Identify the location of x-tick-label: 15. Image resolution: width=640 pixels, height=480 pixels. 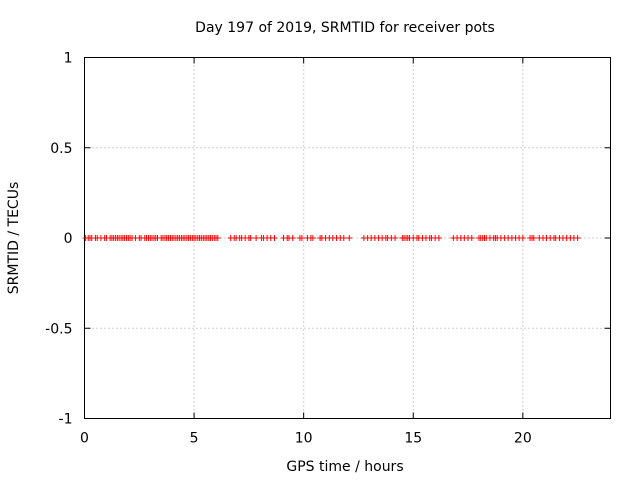
(413, 439).